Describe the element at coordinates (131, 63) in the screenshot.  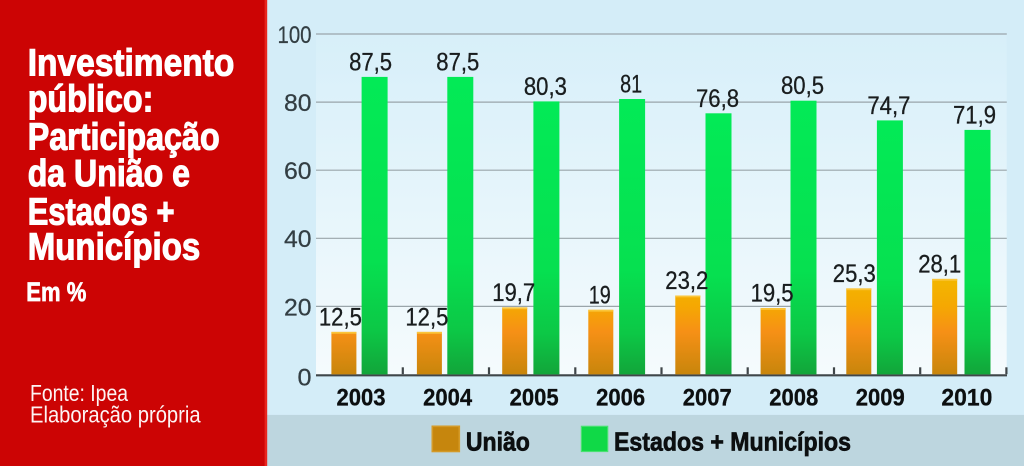
I see `svg-text: Investimento` at that location.